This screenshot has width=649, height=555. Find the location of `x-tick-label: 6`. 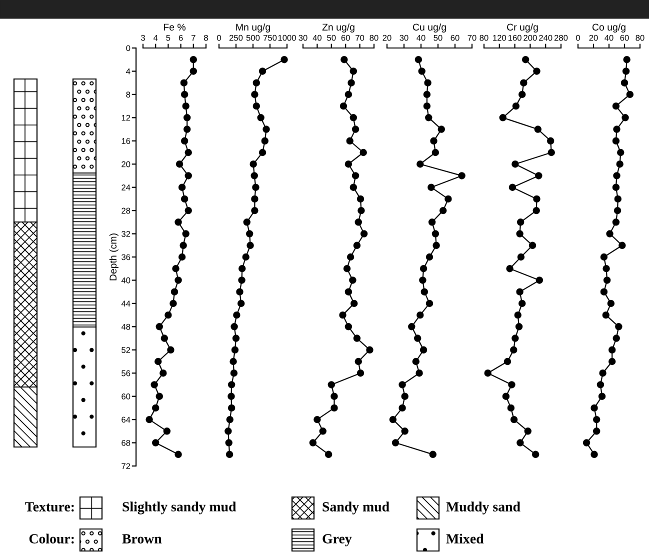

x-tick-label: 6 is located at coordinates (180, 37).